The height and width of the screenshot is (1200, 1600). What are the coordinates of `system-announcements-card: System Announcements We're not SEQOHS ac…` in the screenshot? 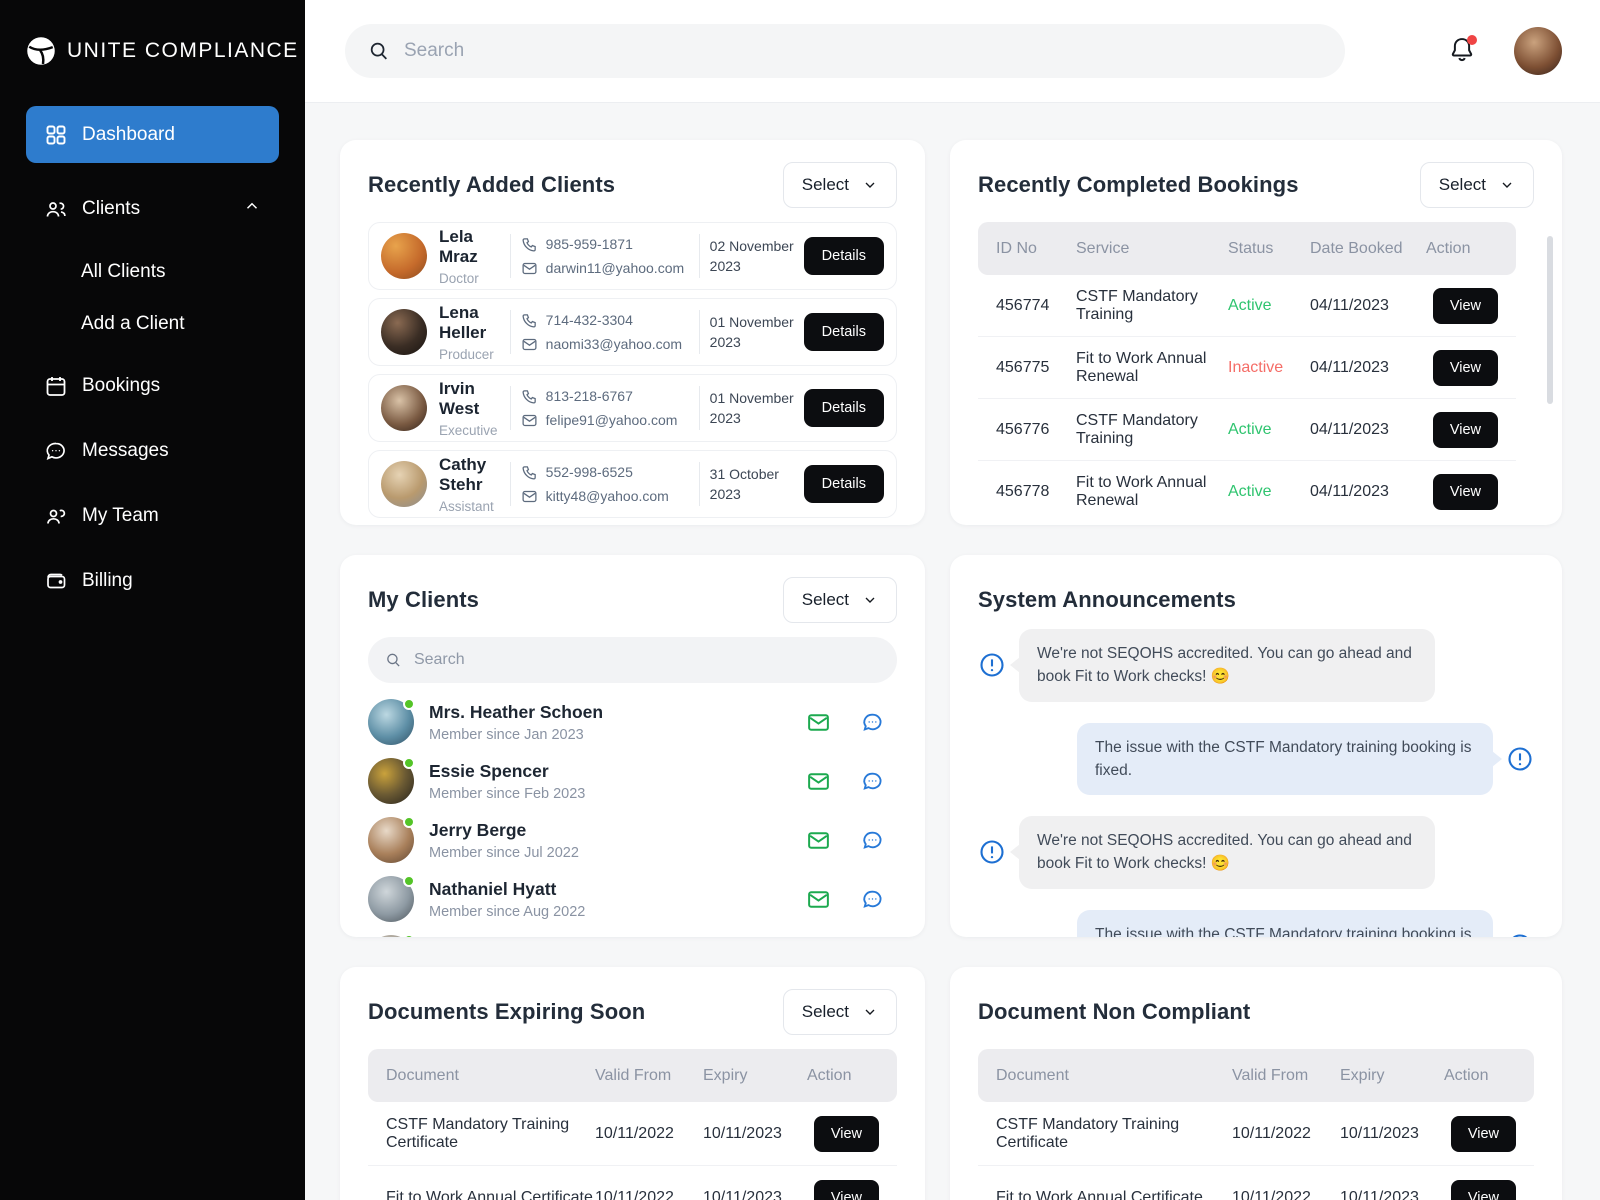 It's located at (1256, 746).